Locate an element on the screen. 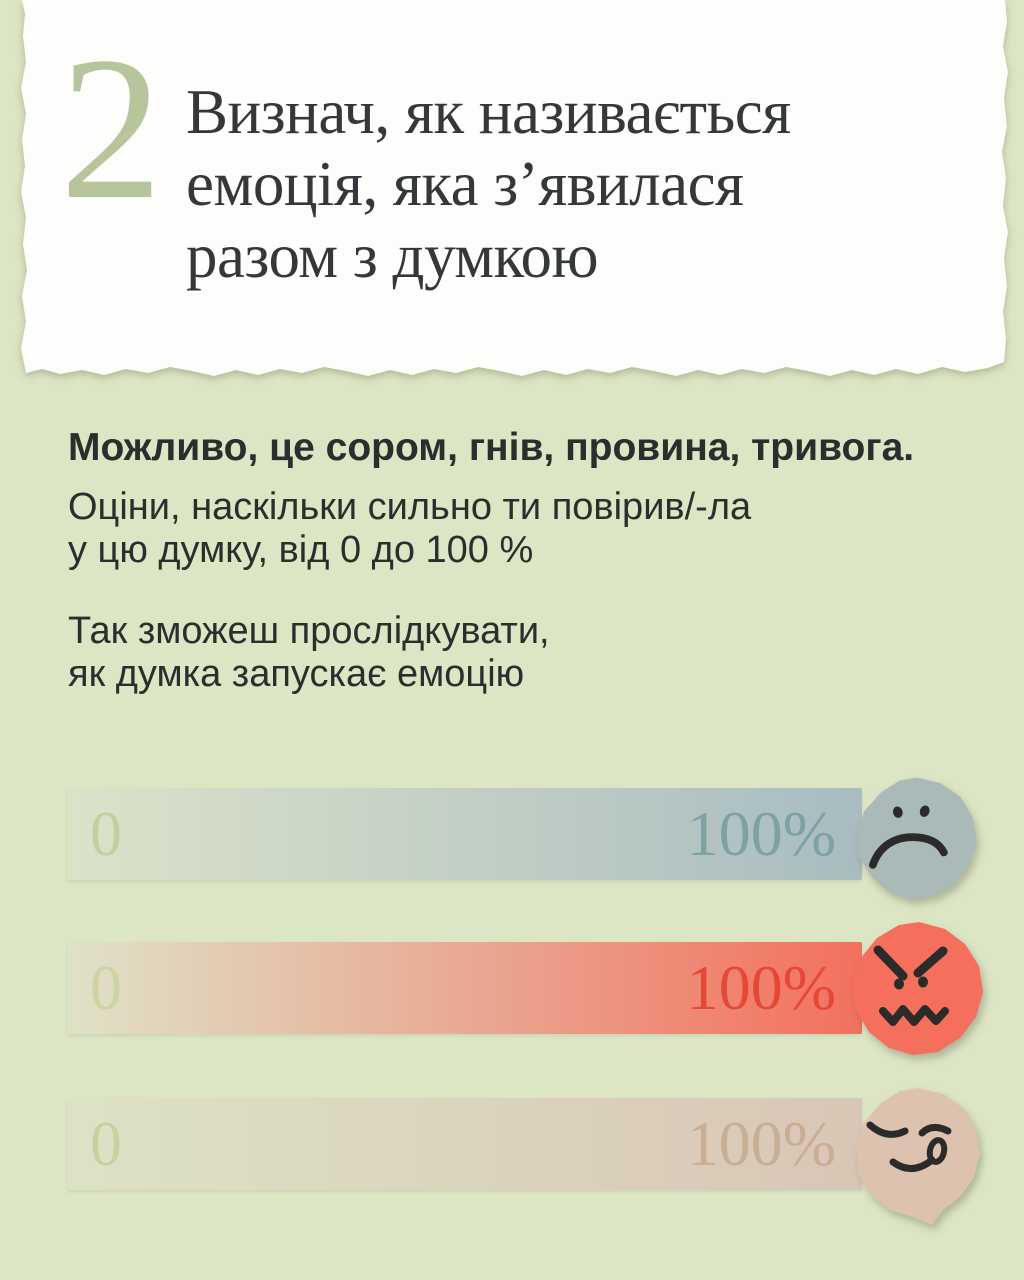 This screenshot has height=1280, width=1024. sad-face-icon is located at coordinates (917, 840).